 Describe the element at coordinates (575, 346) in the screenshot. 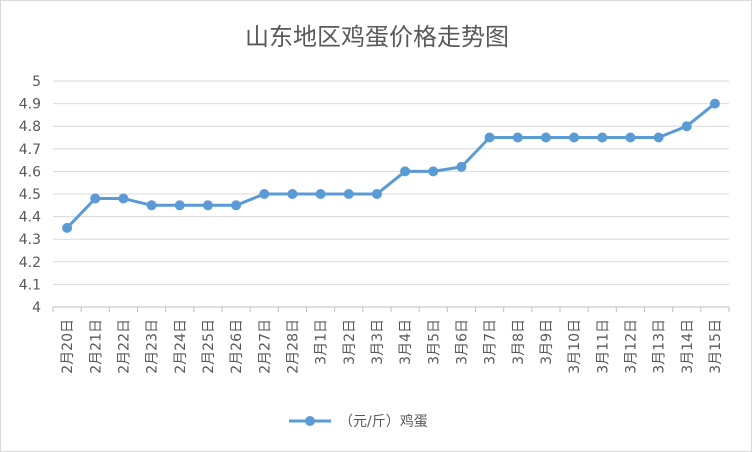

I see `x-tick-label: 3月10日` at that location.